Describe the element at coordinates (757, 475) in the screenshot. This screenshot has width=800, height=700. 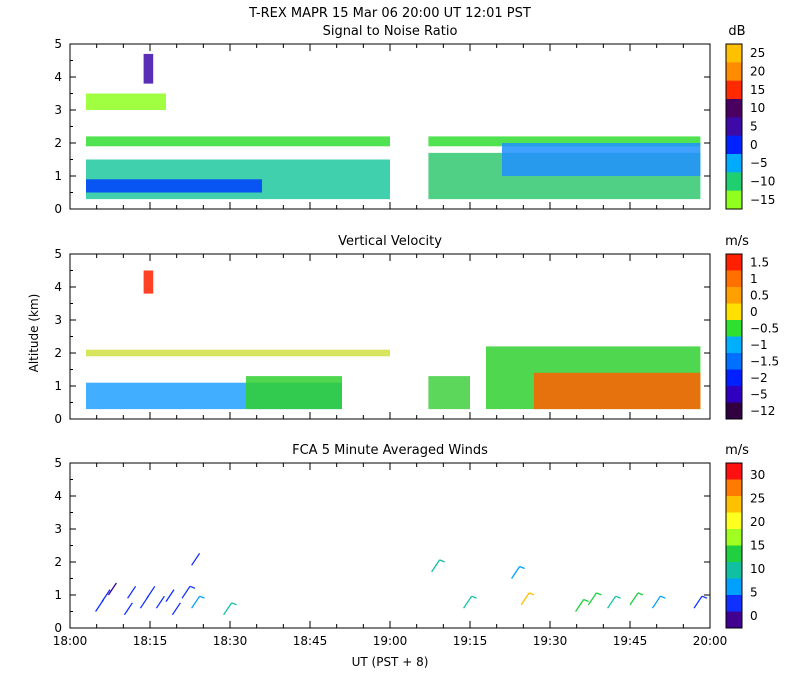
I see `colorbar-label: 30` at that location.